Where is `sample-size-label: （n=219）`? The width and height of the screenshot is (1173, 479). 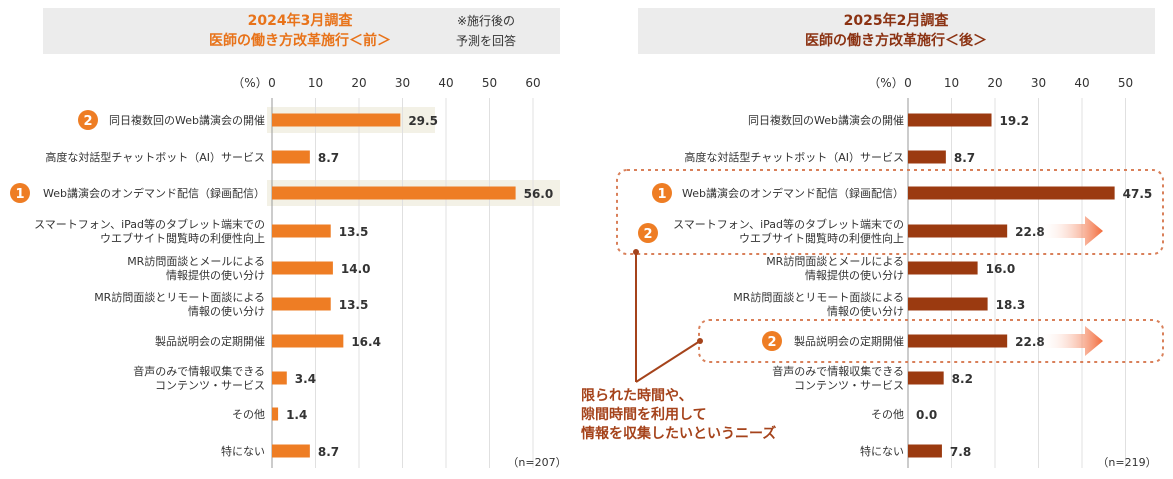
sample-size-label: （n=219） is located at coordinates (1126, 462).